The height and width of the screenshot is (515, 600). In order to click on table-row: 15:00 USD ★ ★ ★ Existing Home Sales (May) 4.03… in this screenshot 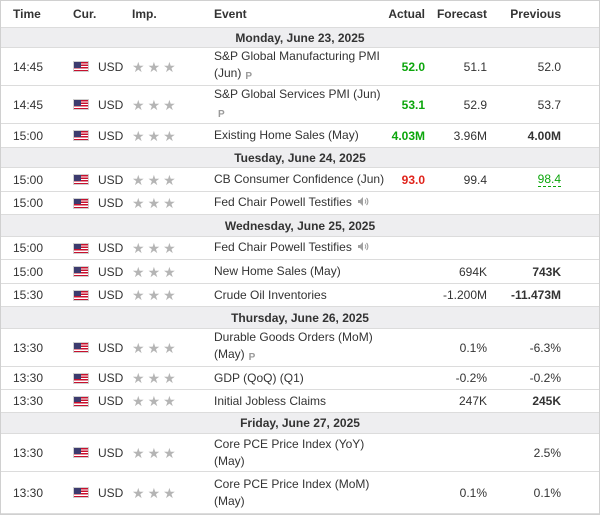, I will do `click(300, 136)`.